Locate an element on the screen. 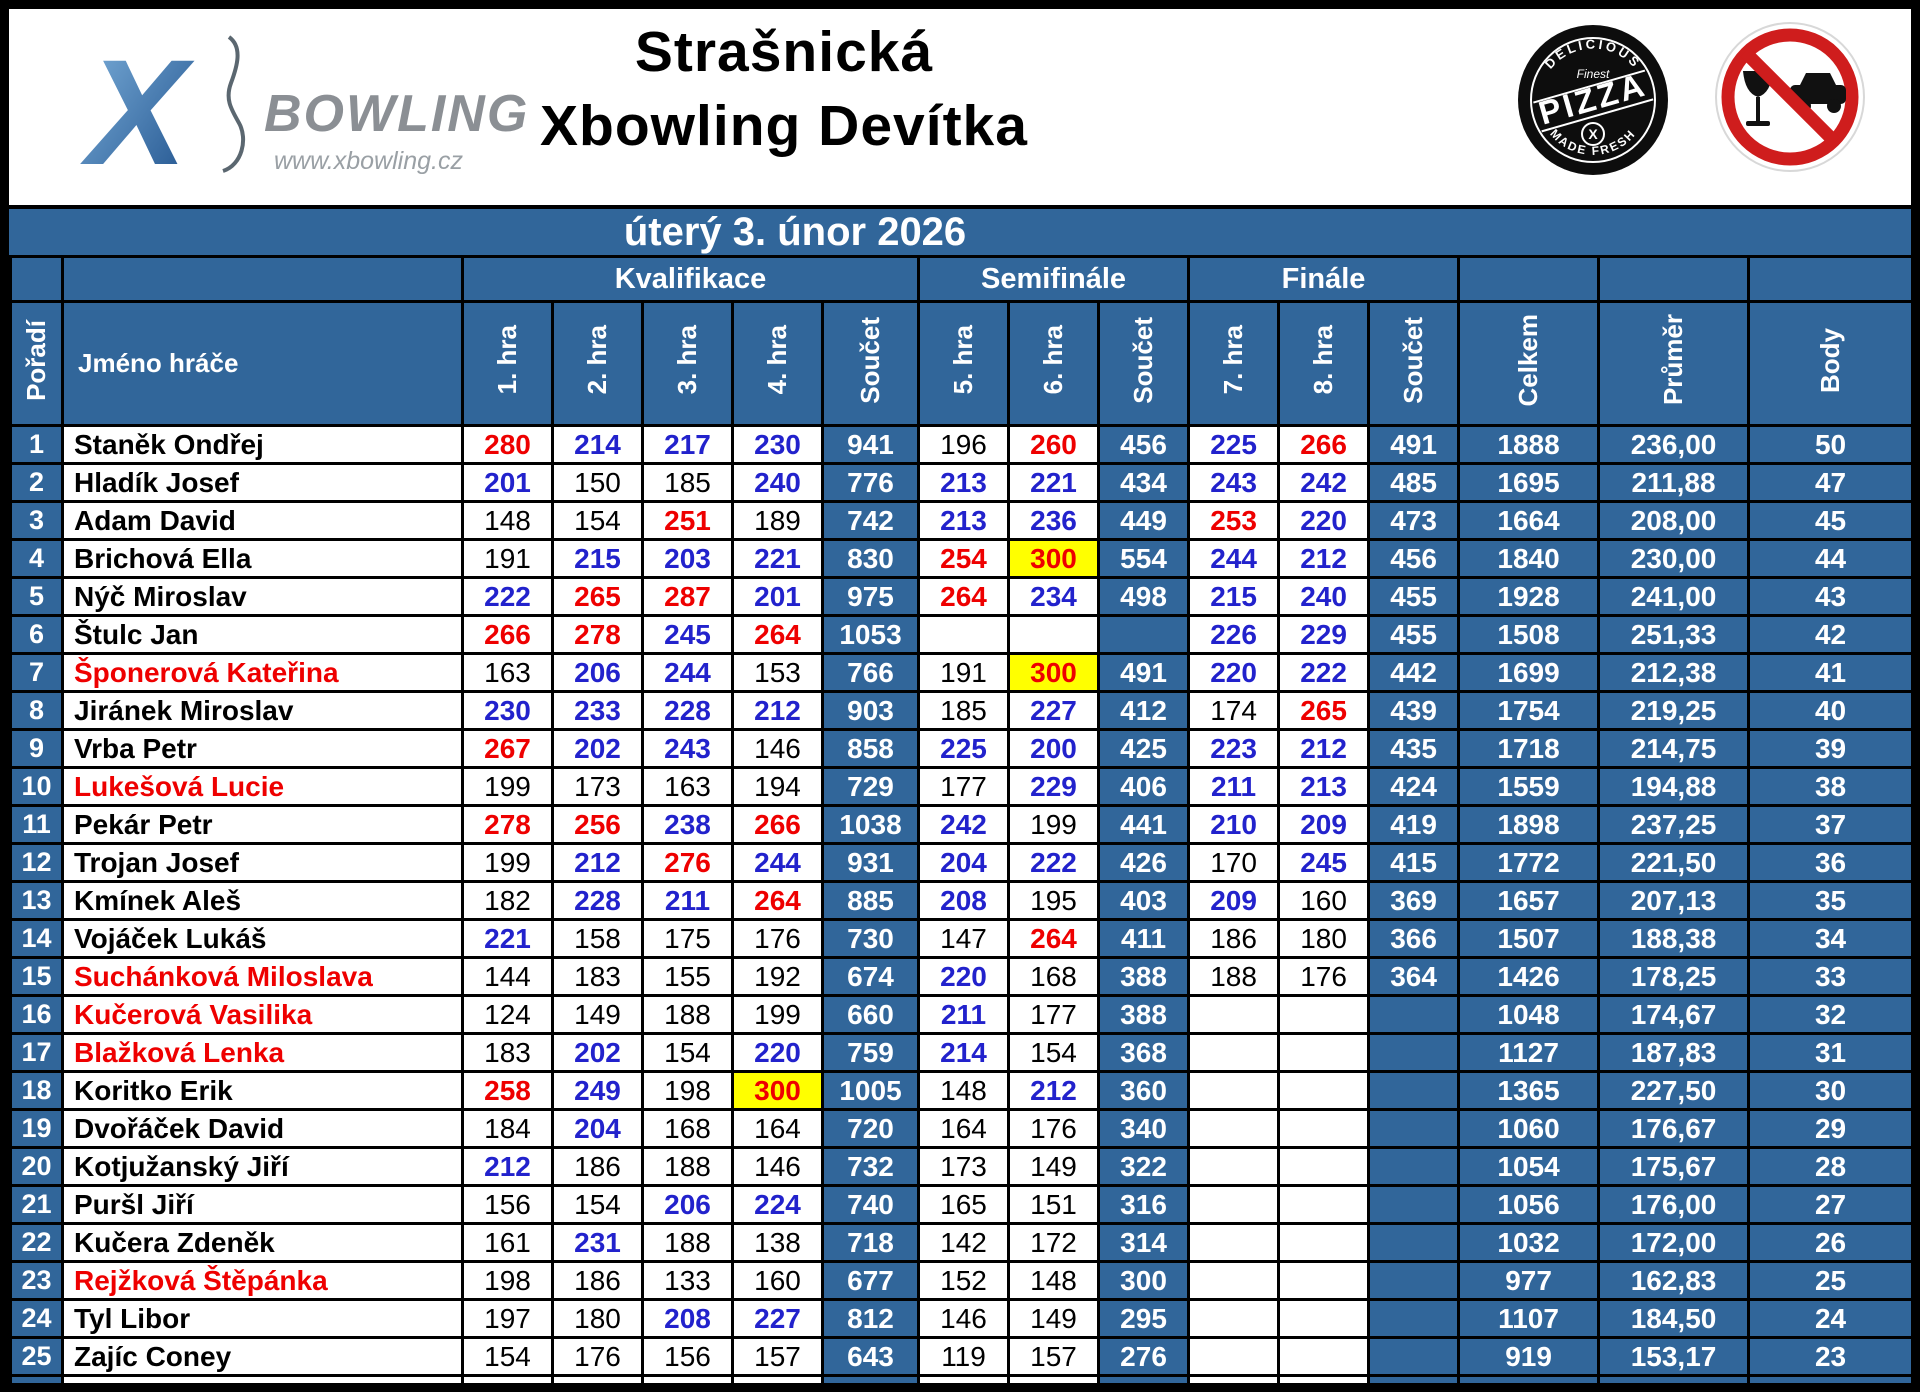 The width and height of the screenshot is (1920, 1392). total-cell: 1888 is located at coordinates (1529, 444).